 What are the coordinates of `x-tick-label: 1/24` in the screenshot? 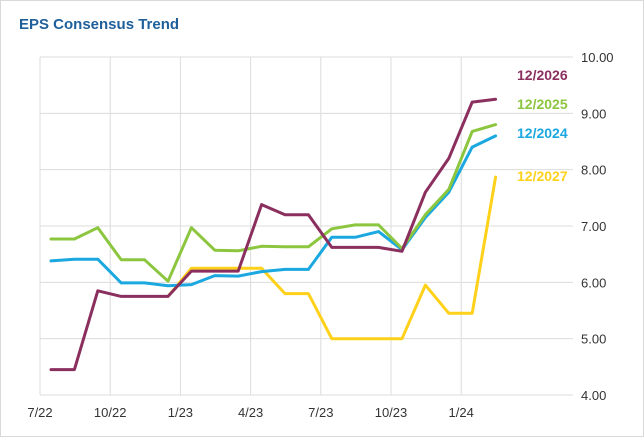 It's located at (461, 412).